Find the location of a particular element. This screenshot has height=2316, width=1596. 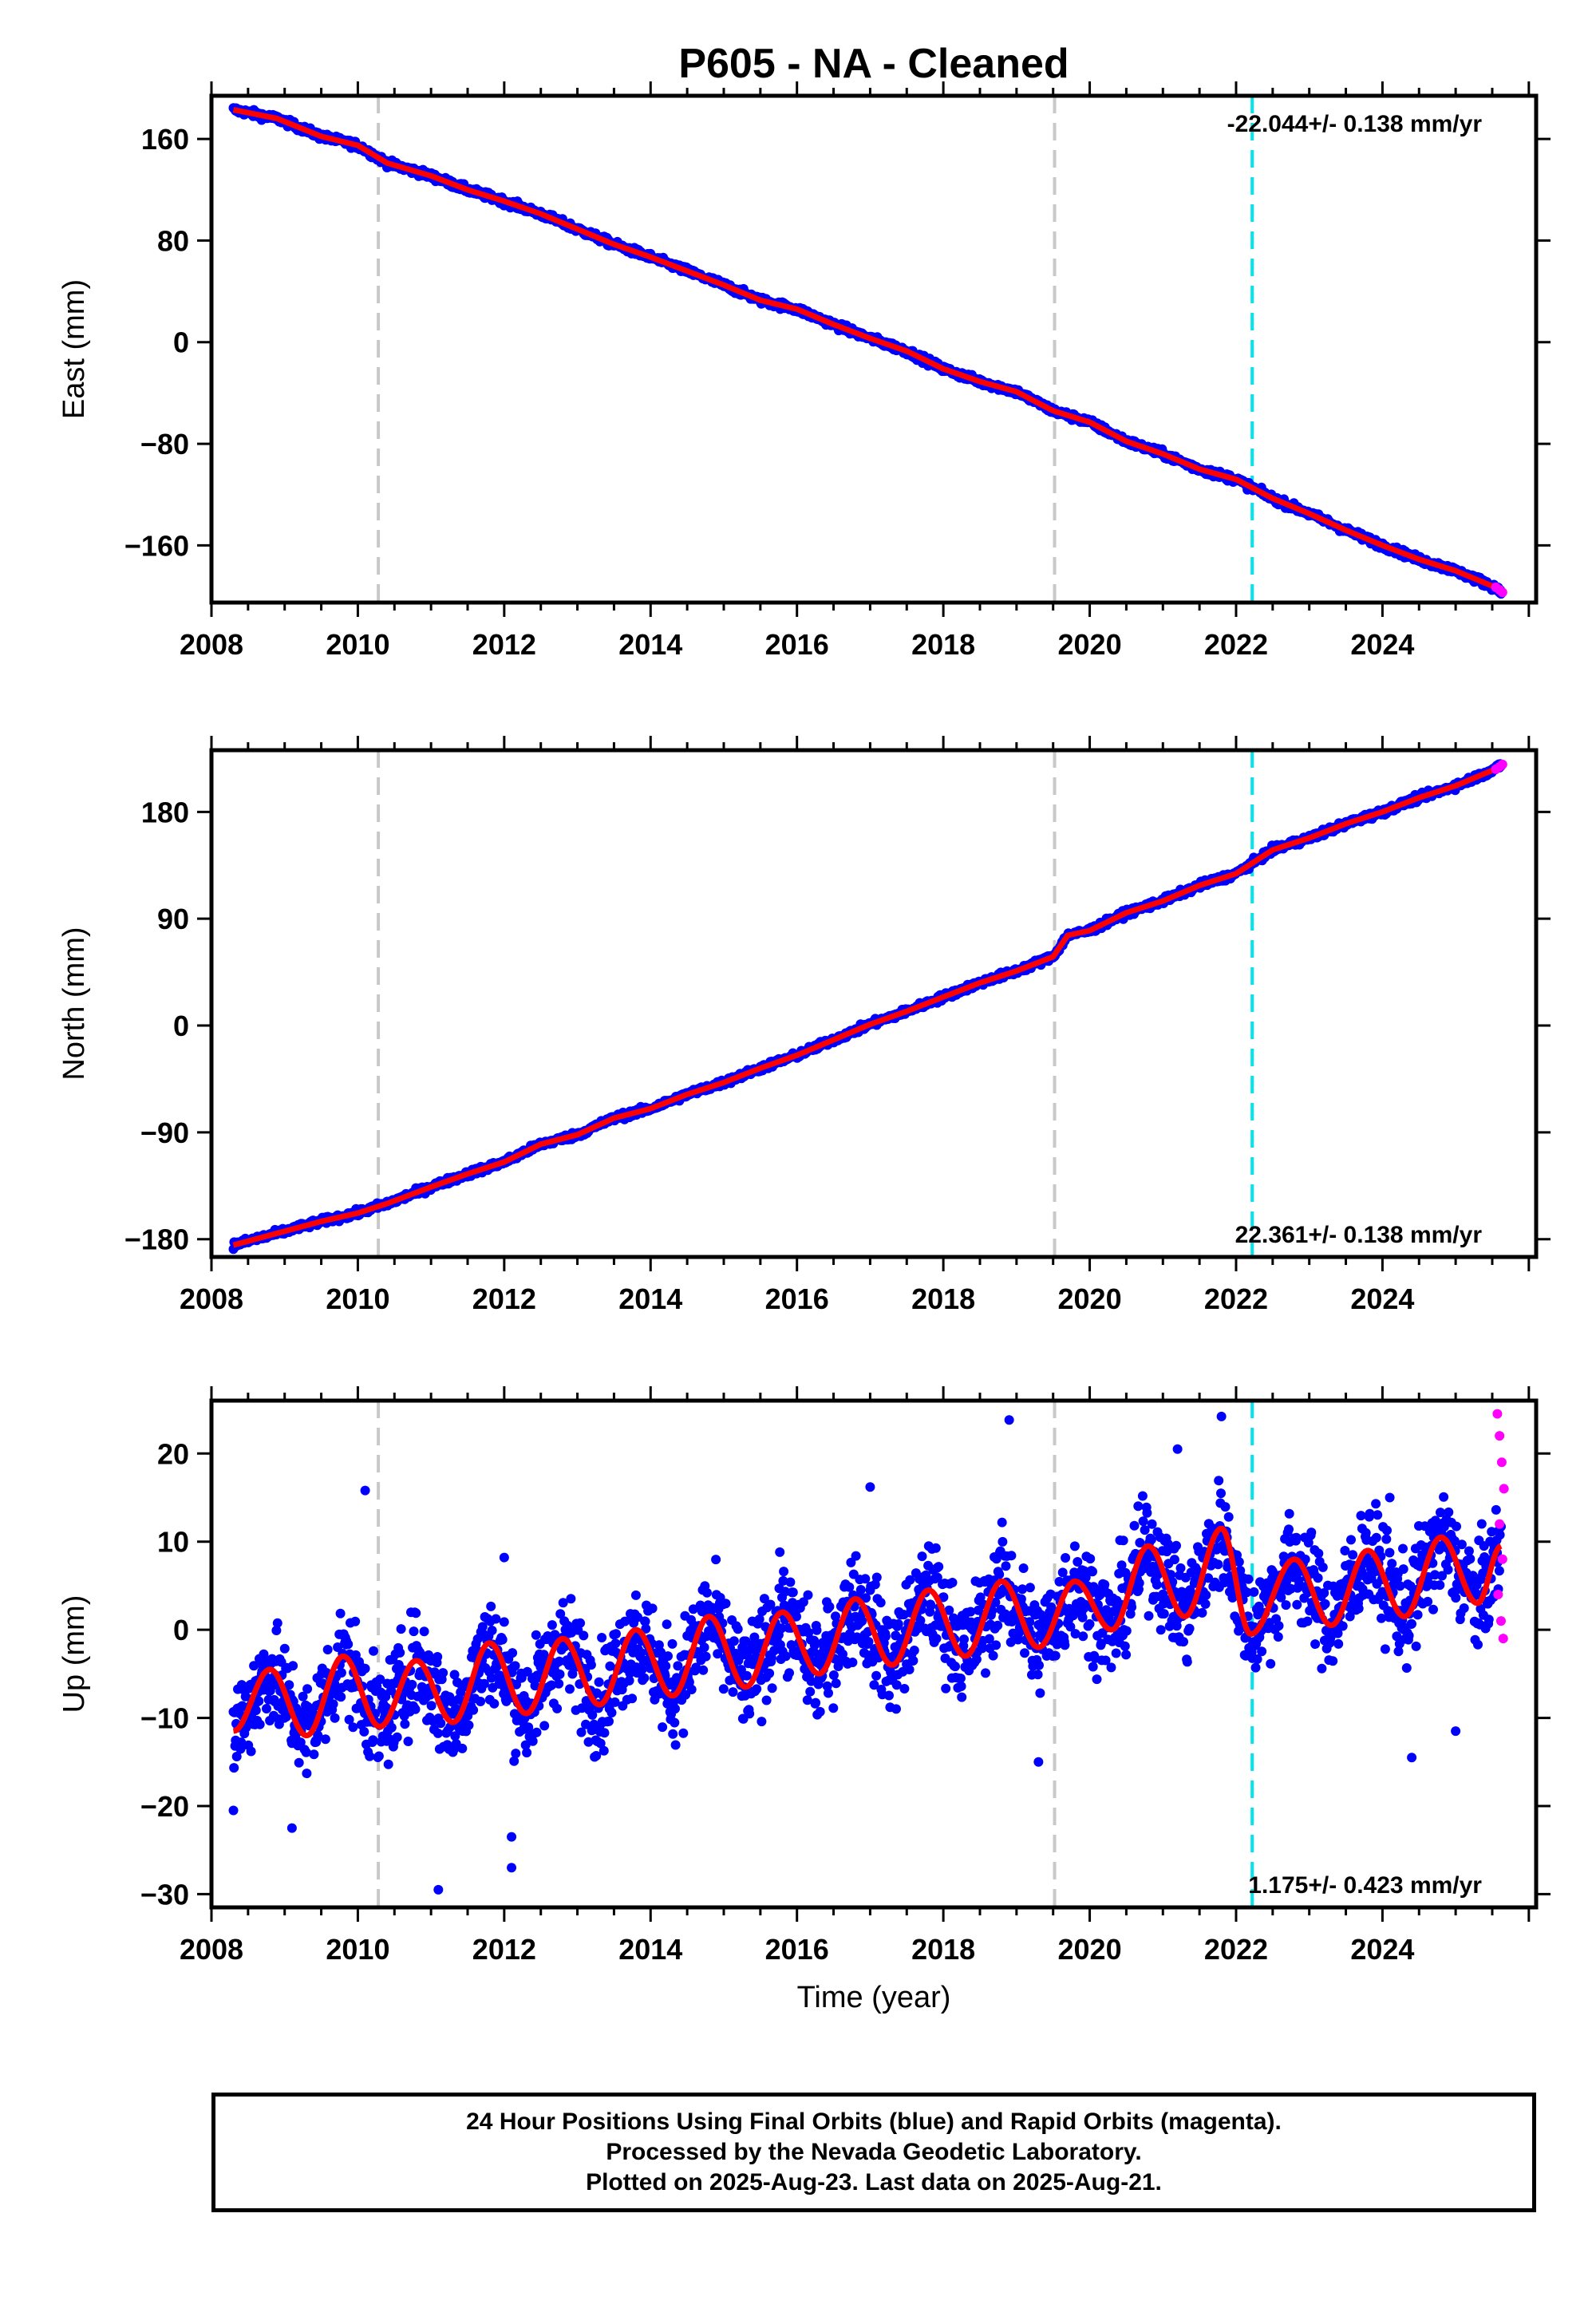

chart-title: P605 - NA - Cleaned is located at coordinates (873, 64).